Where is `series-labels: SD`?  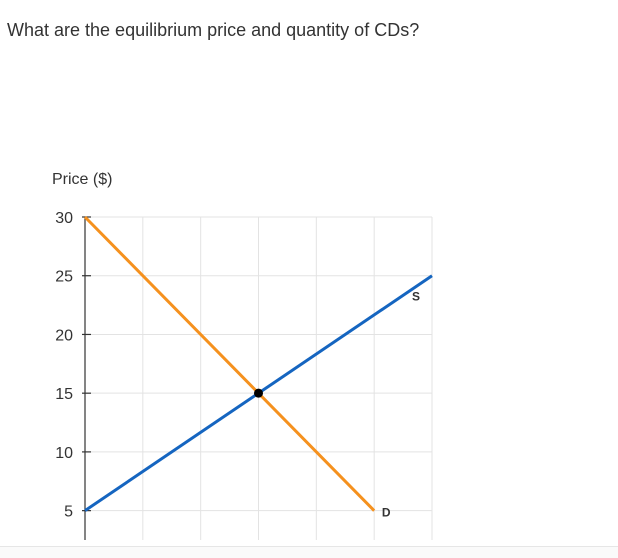 series-labels: SD is located at coordinates (401, 405).